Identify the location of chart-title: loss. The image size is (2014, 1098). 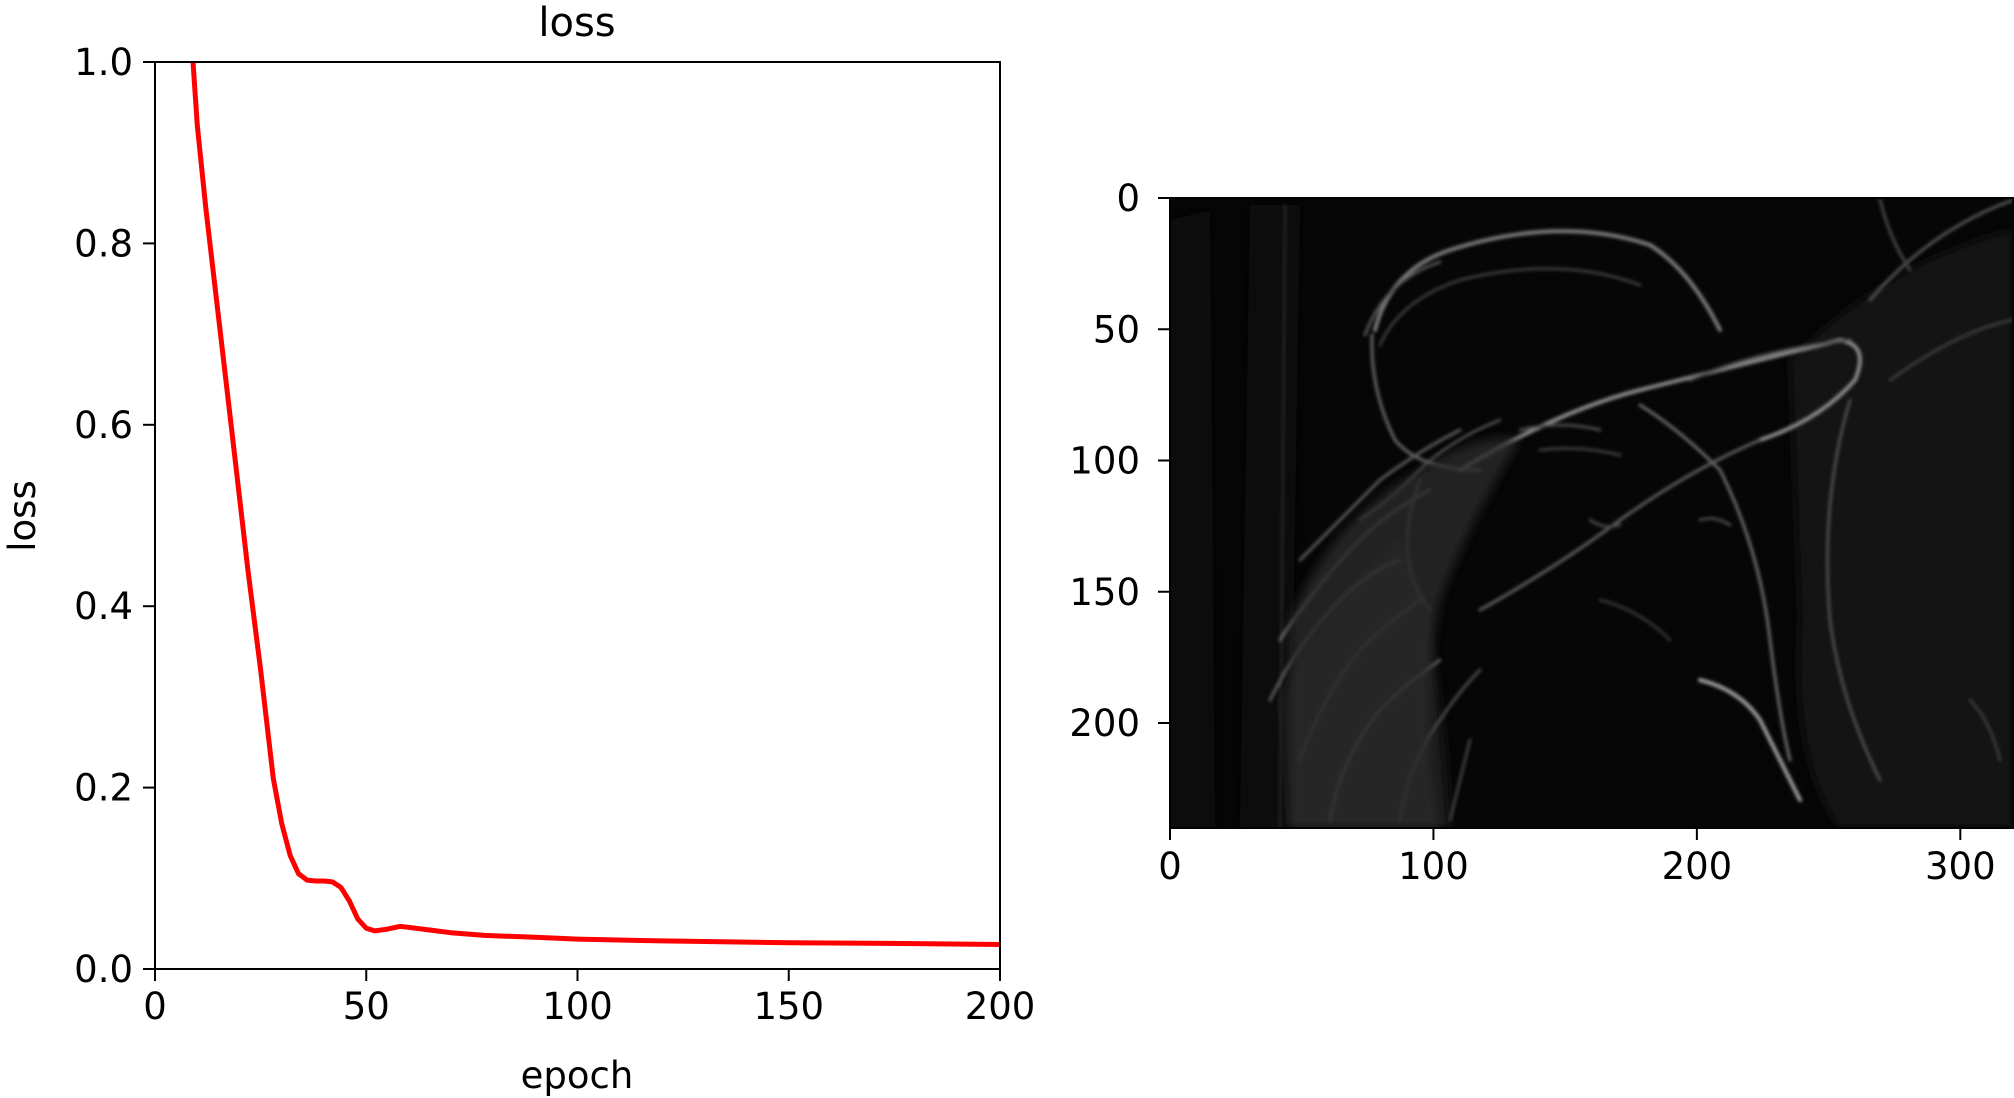
(576, 23).